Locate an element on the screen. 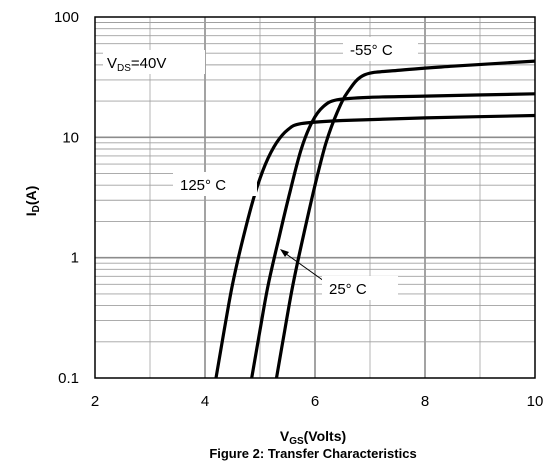  y-tick-label: 1 is located at coordinates (75, 258).